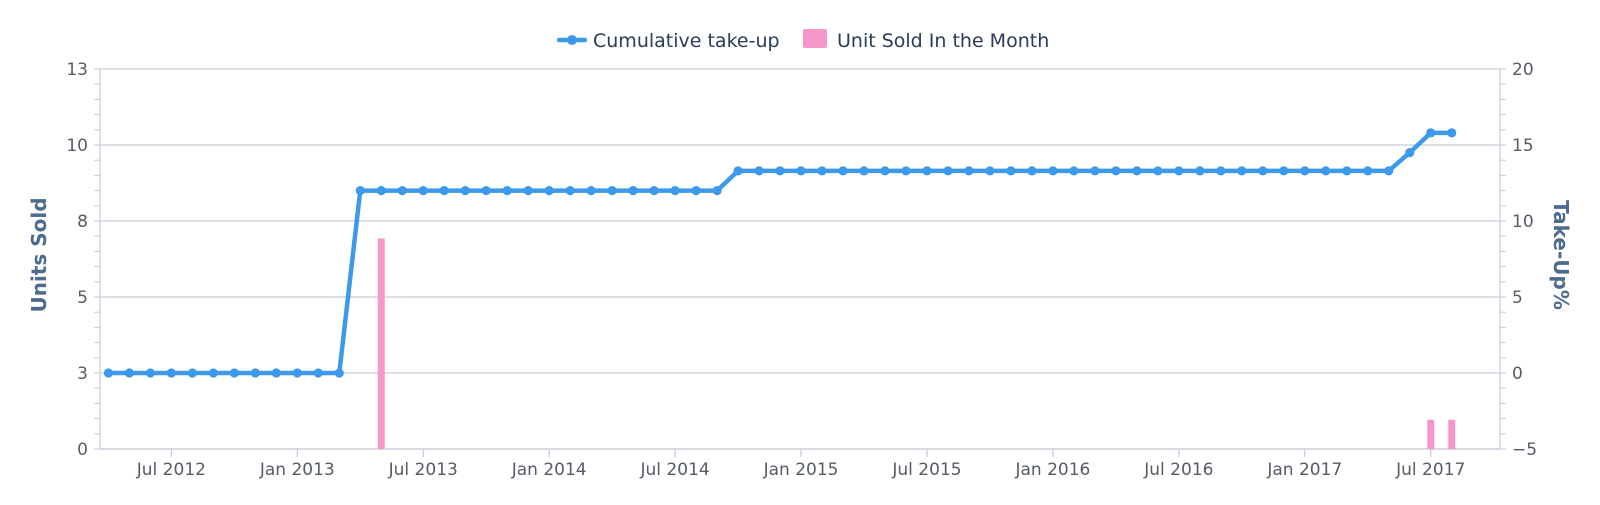 This screenshot has height=505, width=1600. Describe the element at coordinates (1430, 470) in the screenshot. I see `x-tick-label: Jul 2017` at that location.